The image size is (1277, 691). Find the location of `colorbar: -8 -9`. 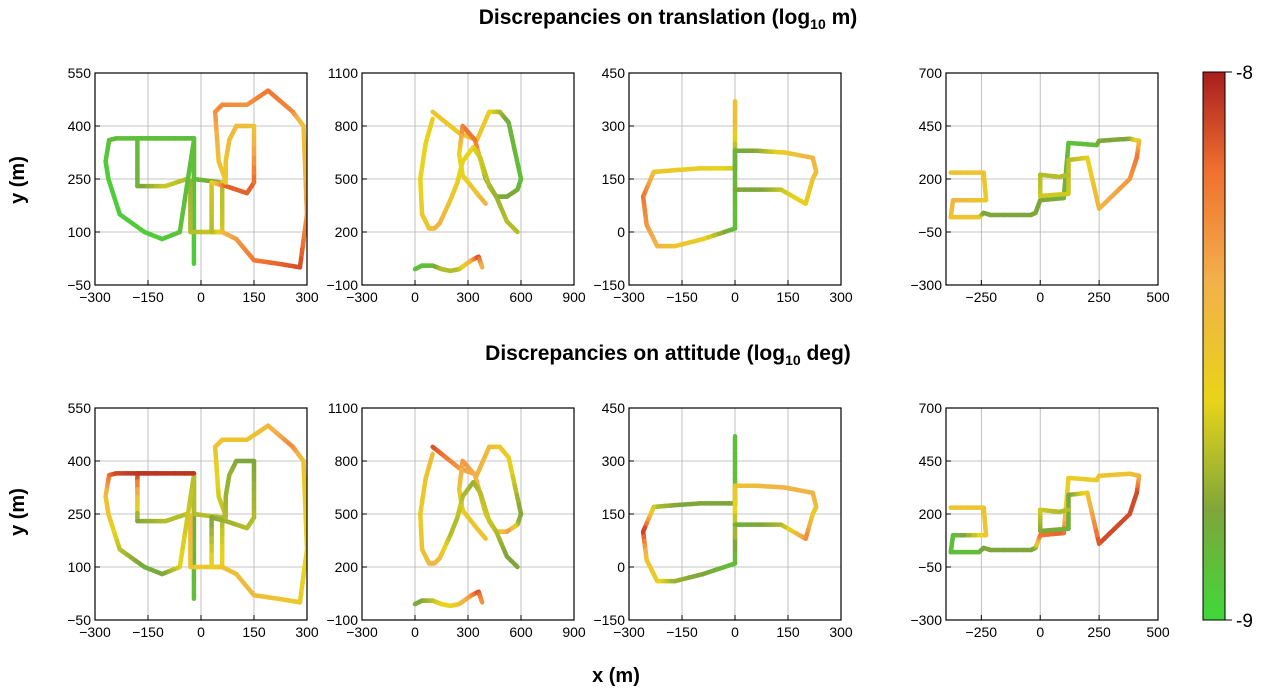

colorbar: -8 -9 is located at coordinates (1227, 347).